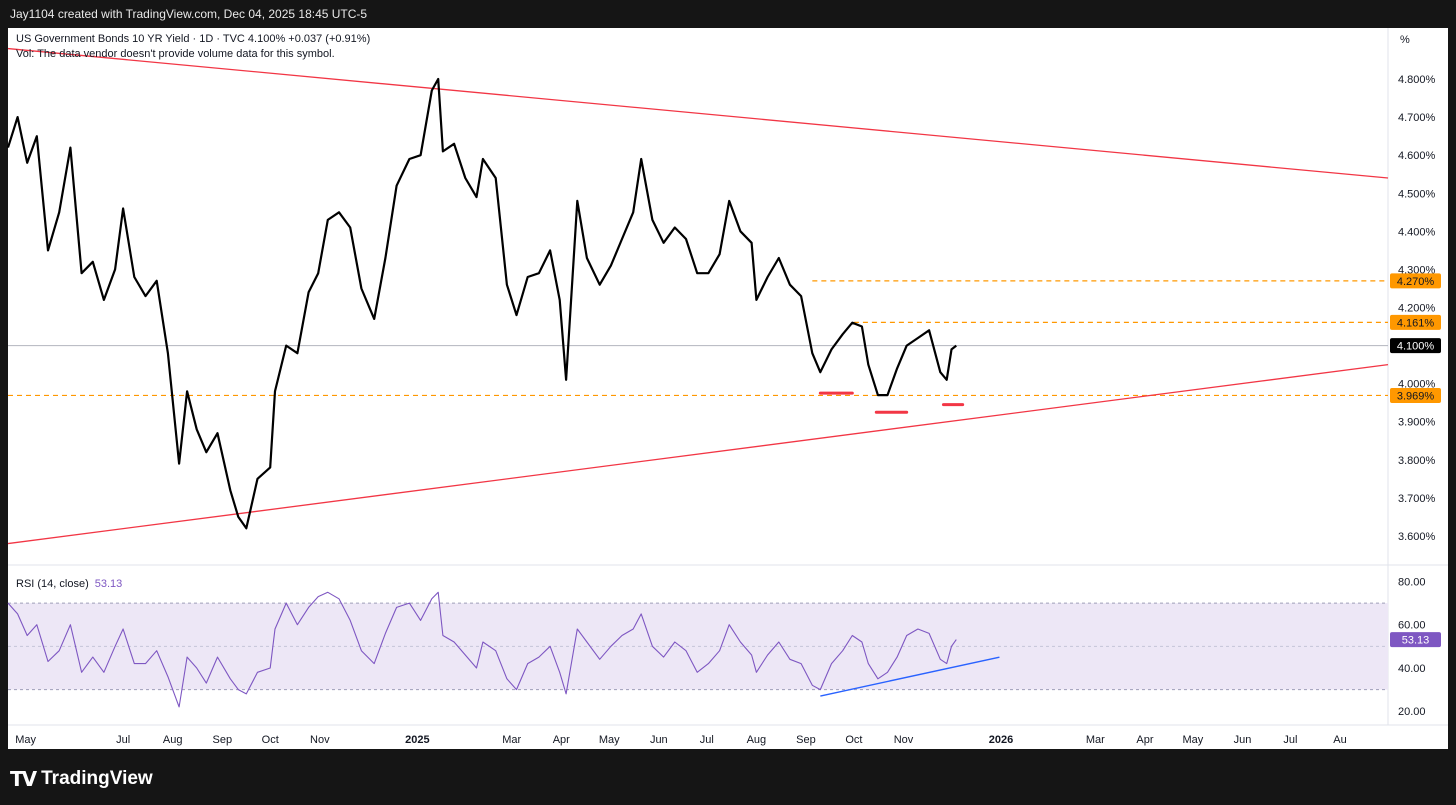 The width and height of the screenshot is (1456, 805). I want to click on last-price-label-bg, so click(1415, 346).